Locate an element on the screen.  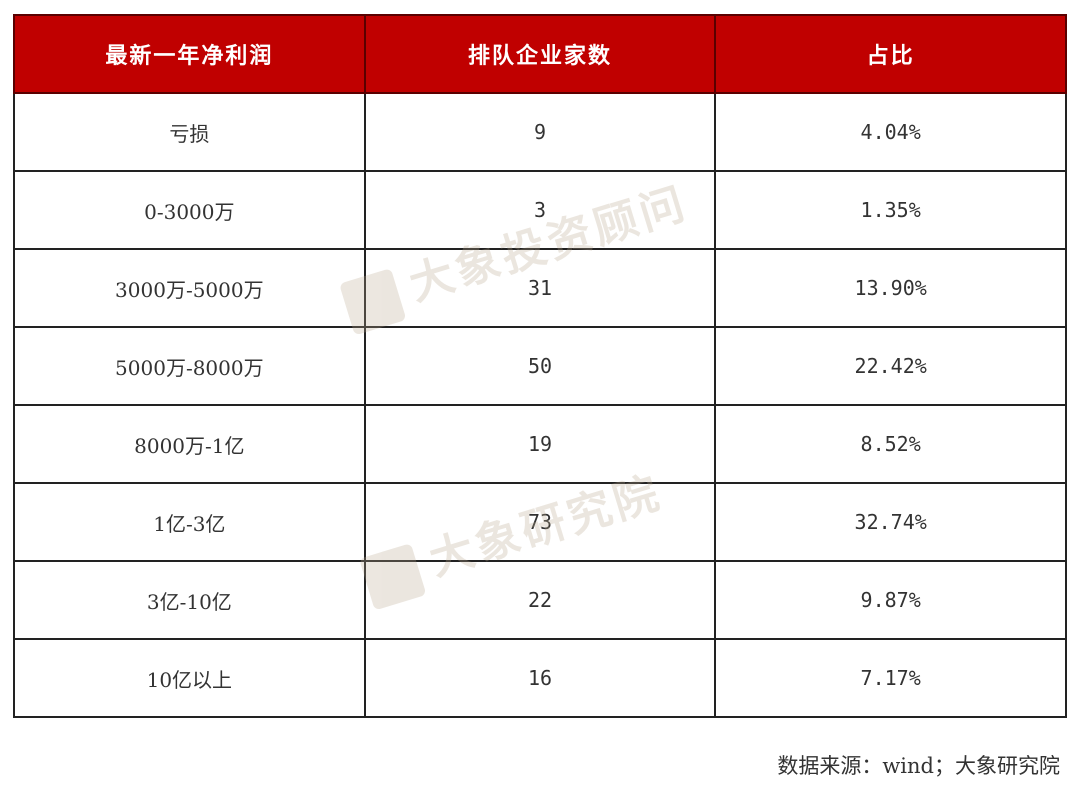
table-row: 亏损 9 4.04% is located at coordinates (540, 132).